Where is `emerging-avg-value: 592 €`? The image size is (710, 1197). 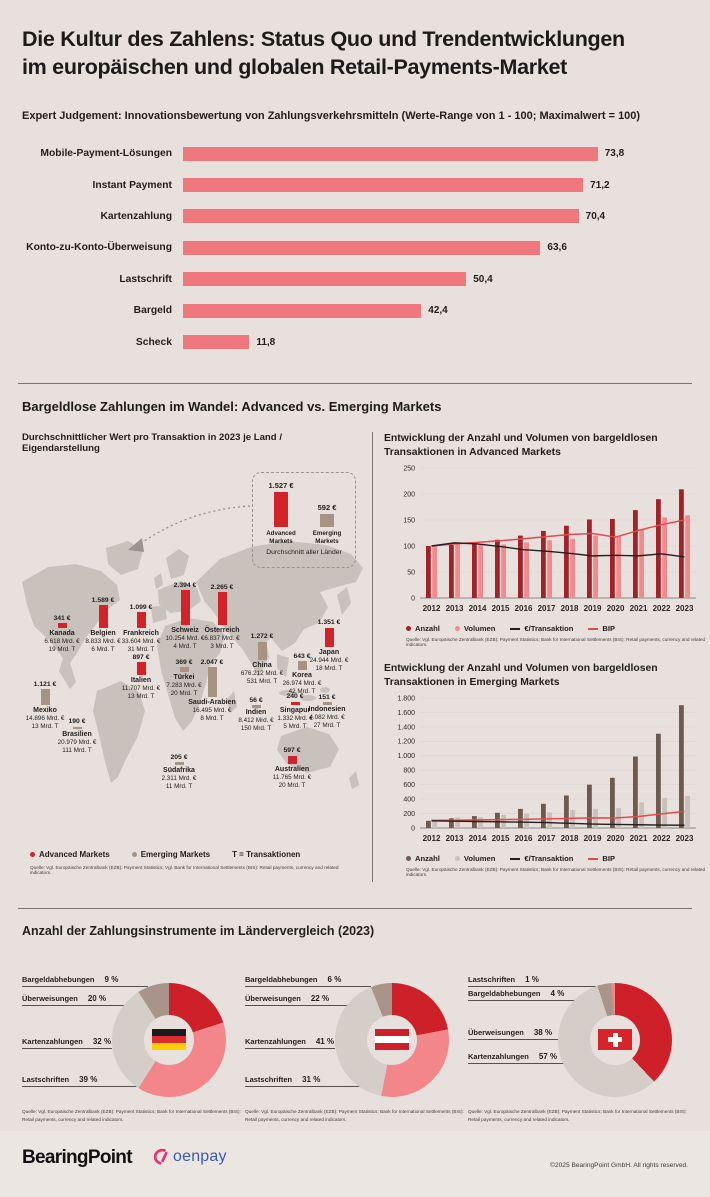
emerging-avg-value: 592 € is located at coordinates (327, 507).